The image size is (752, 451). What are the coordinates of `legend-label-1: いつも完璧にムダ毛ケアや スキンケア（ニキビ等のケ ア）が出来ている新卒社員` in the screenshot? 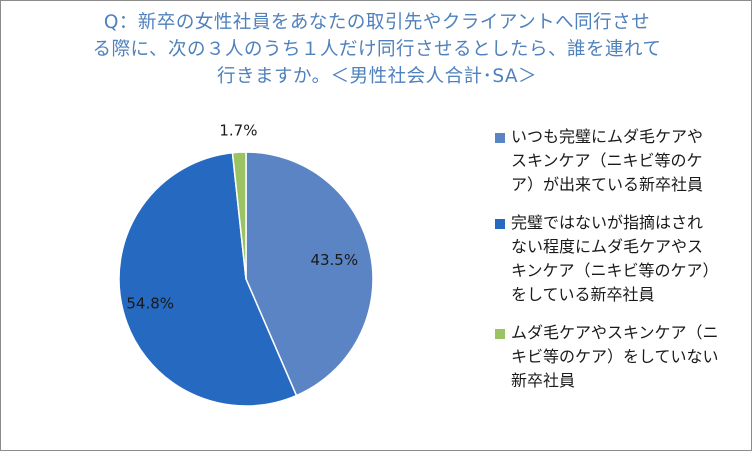 It's located at (607, 160).